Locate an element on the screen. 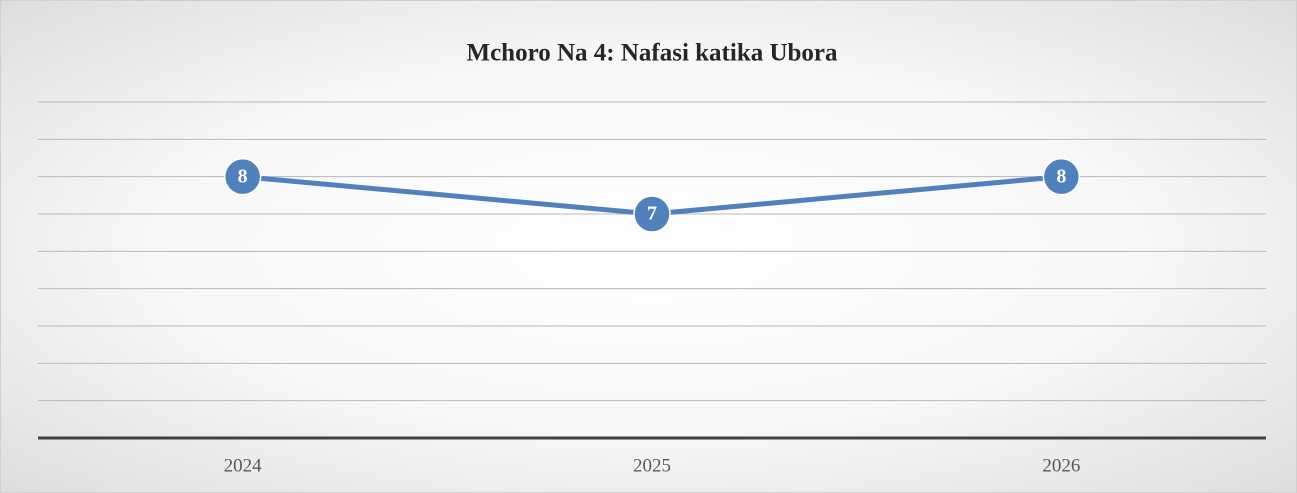 The height and width of the screenshot is (493, 1297). x-tick-label: 2024 is located at coordinates (243, 465).